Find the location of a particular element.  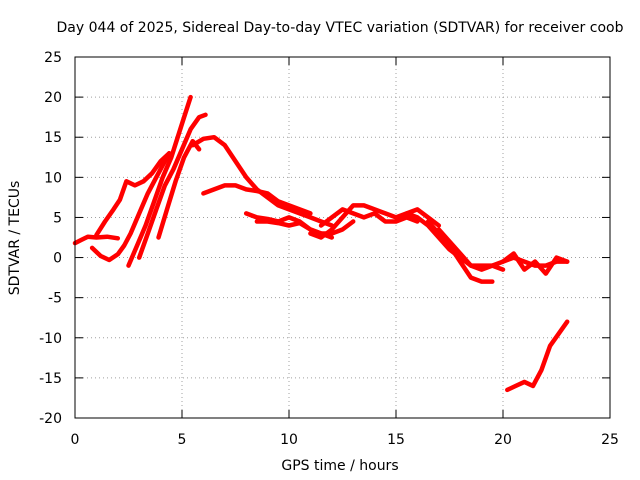

y-tick-label: 5 is located at coordinates (57, 218).